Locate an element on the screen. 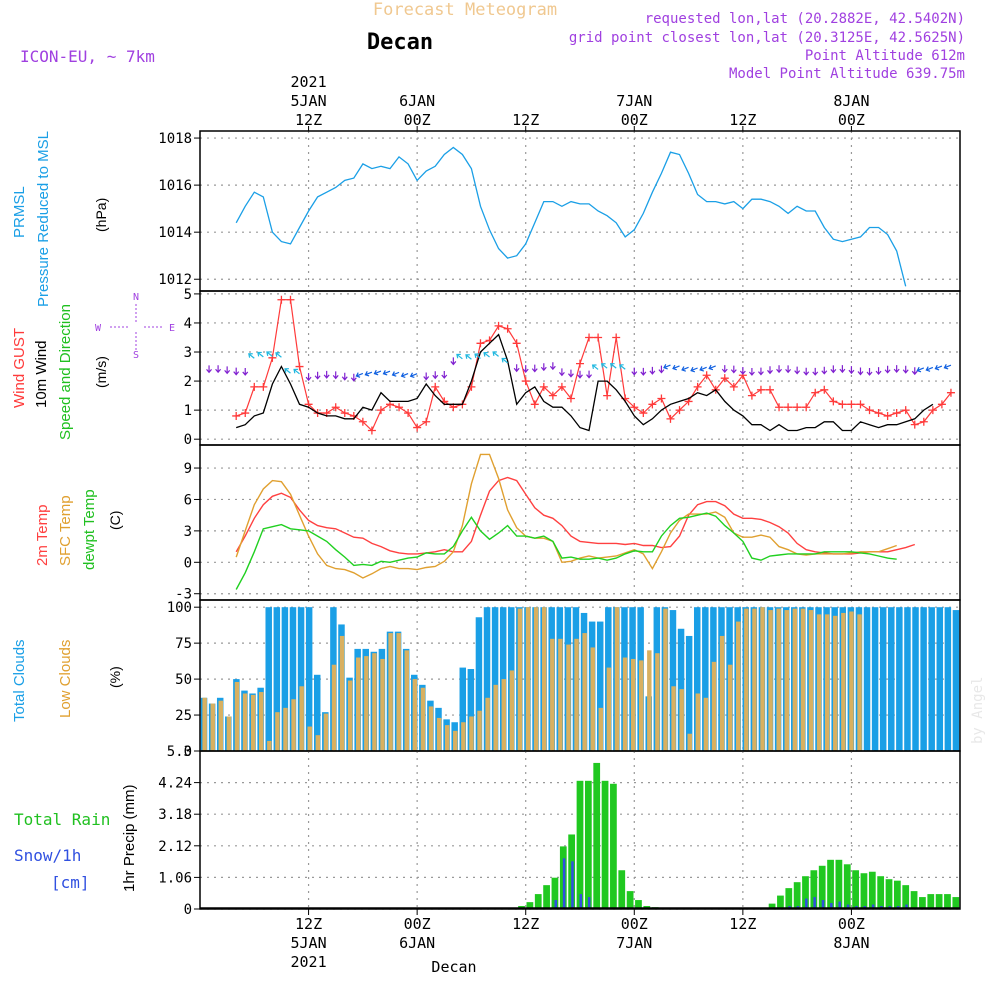 Image resolution: width=1000 pixels, height=1000 pixels. temp-y-ticks: -3 0 3 6 9 is located at coordinates (187, 532).